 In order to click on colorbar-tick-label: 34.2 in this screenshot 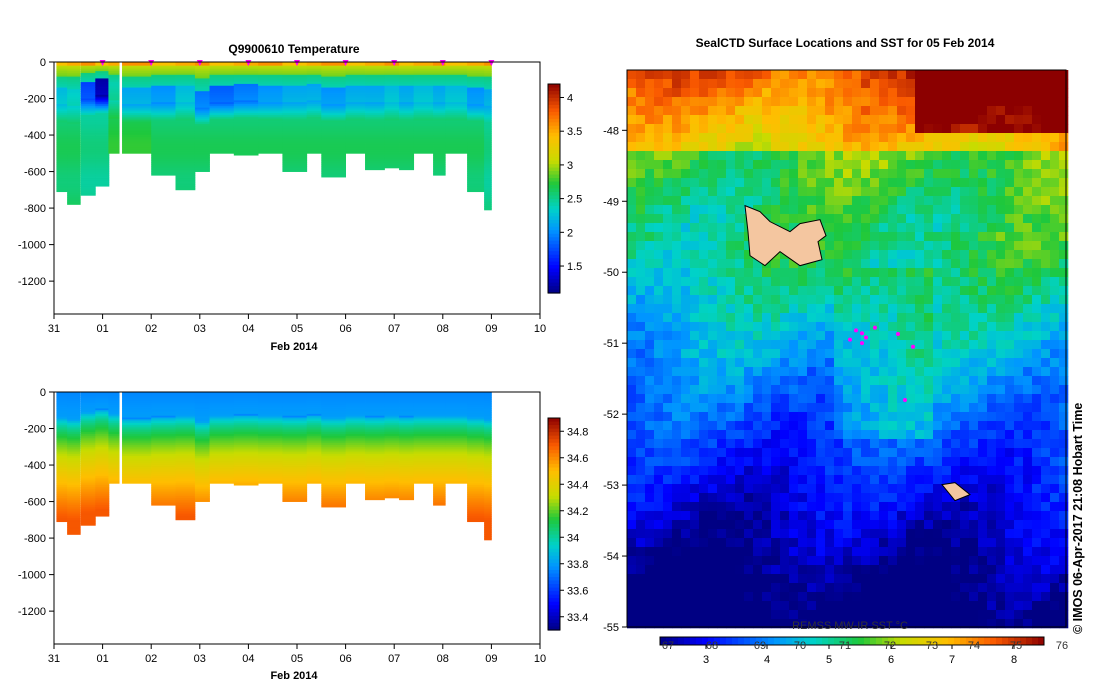, I will do `click(577, 512)`.